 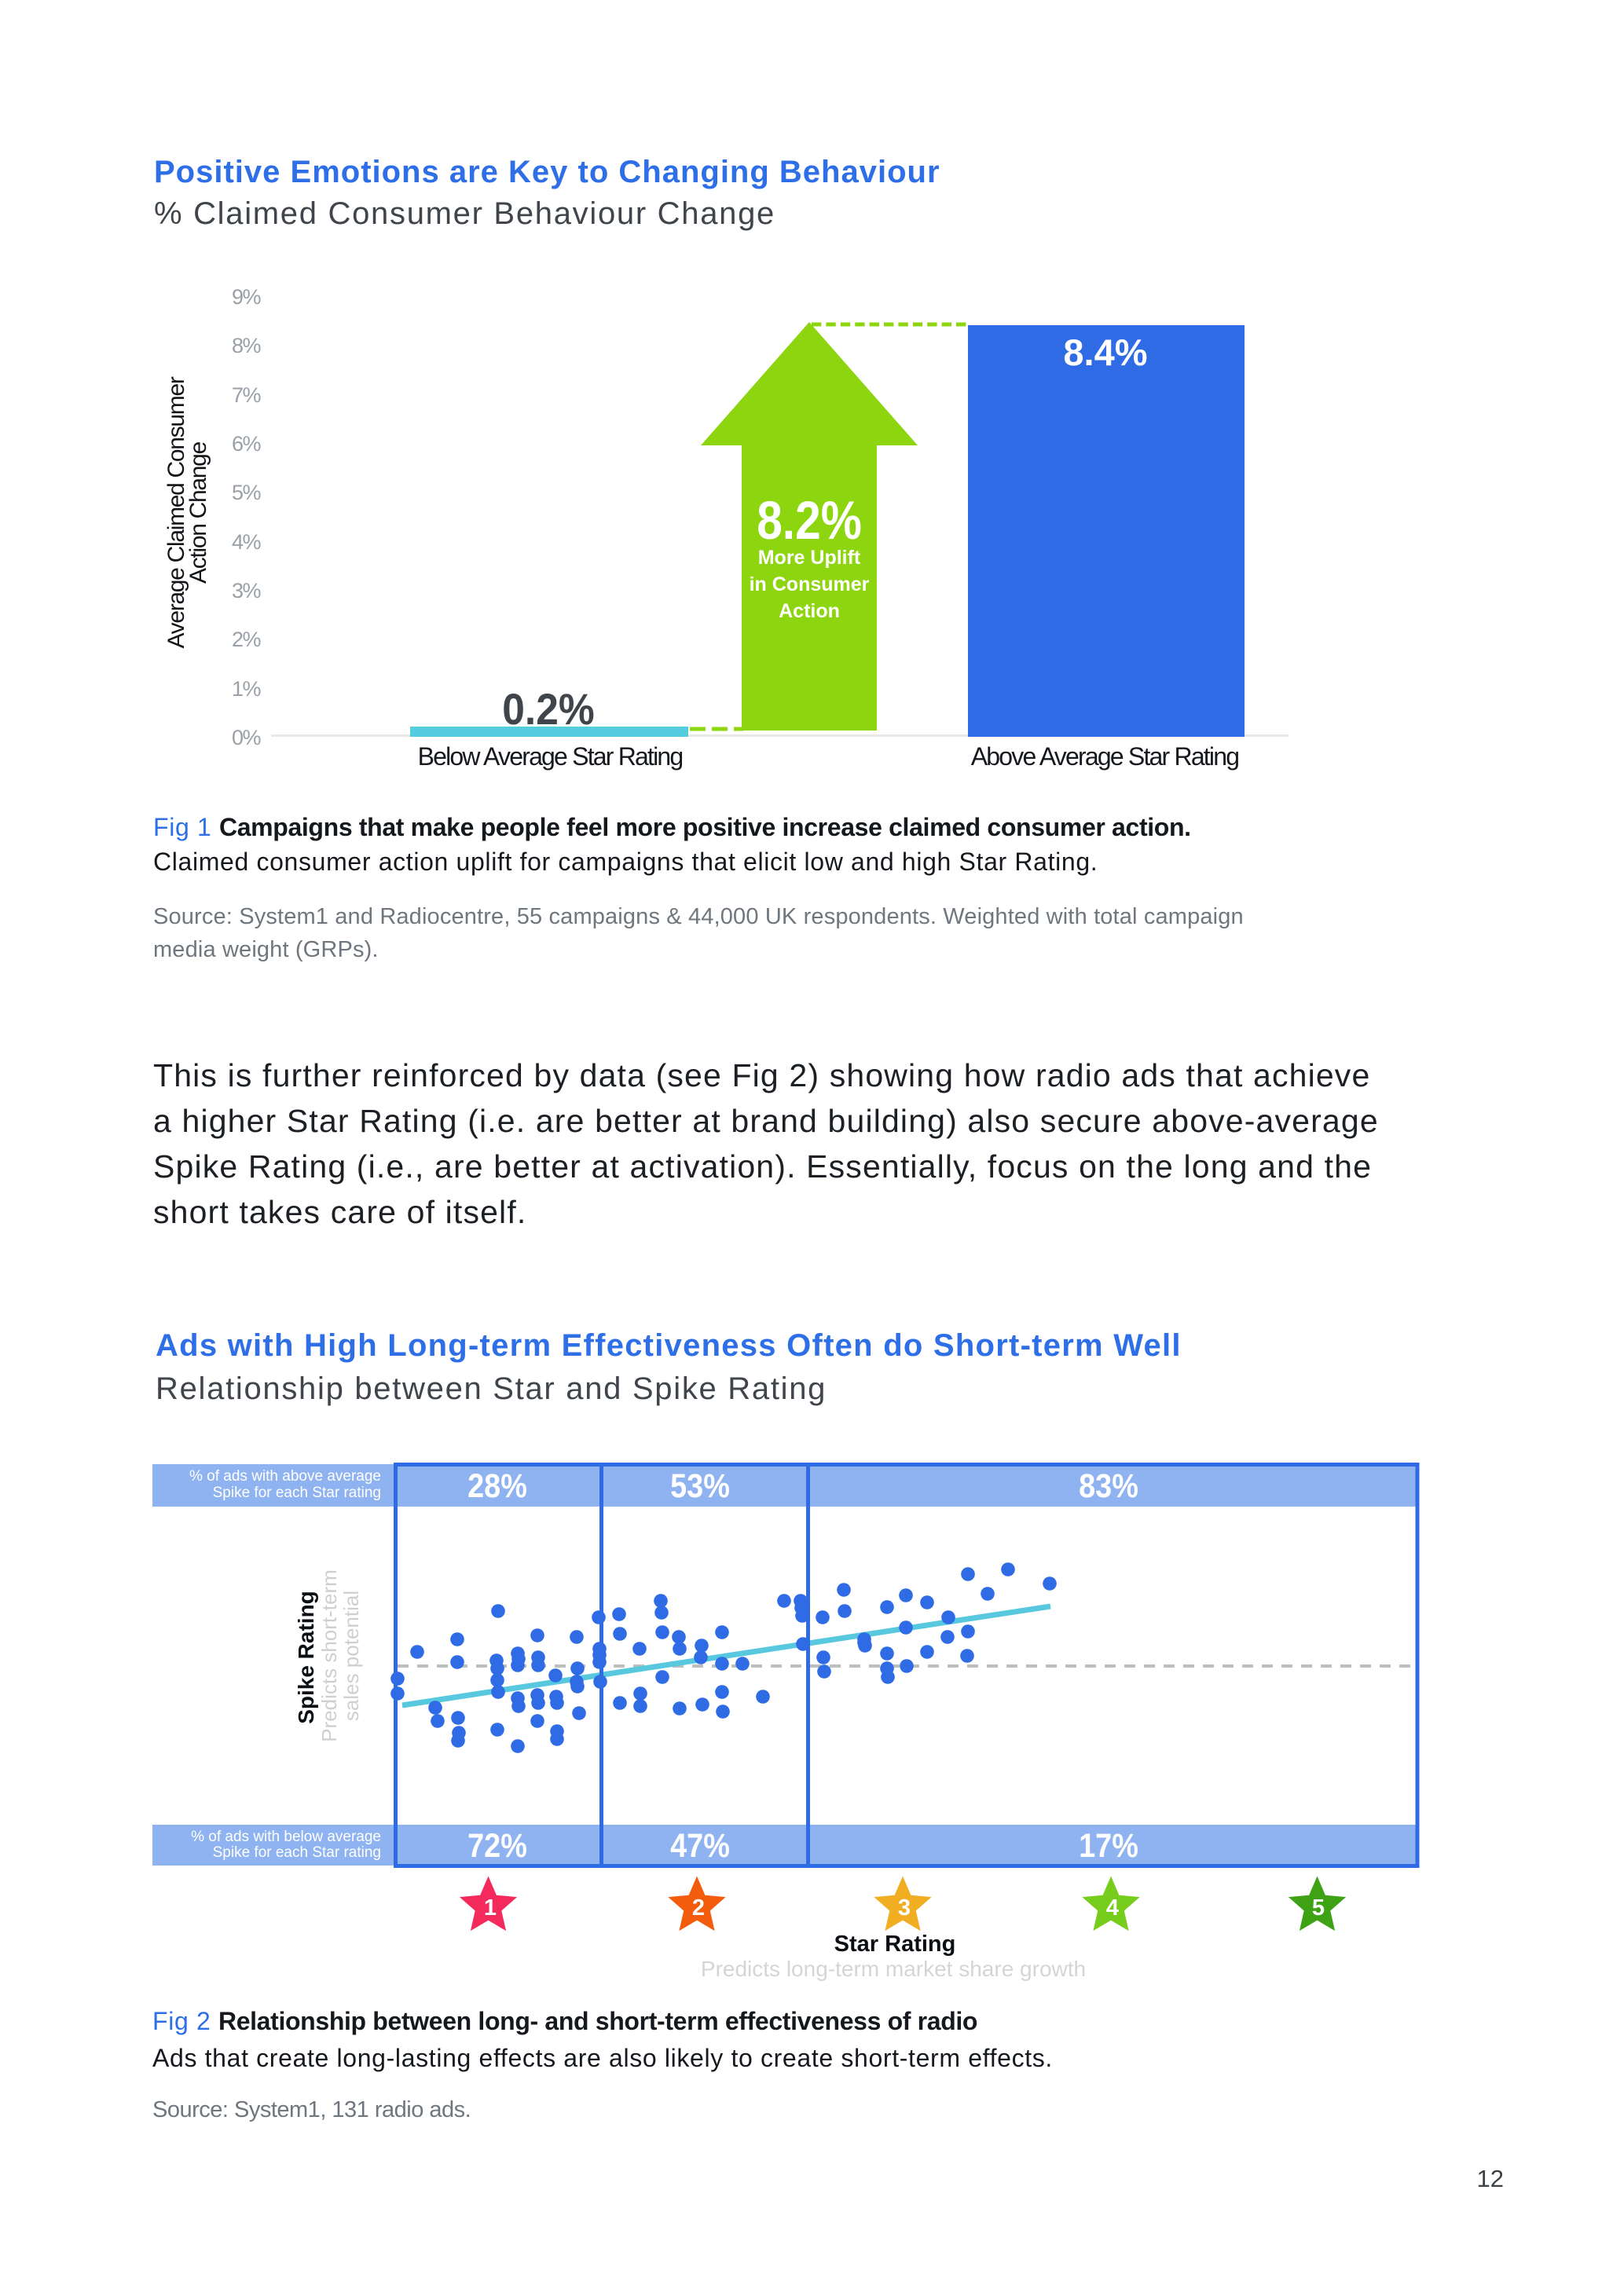 I want to click on svg-text: 3, so click(x=904, y=1908).